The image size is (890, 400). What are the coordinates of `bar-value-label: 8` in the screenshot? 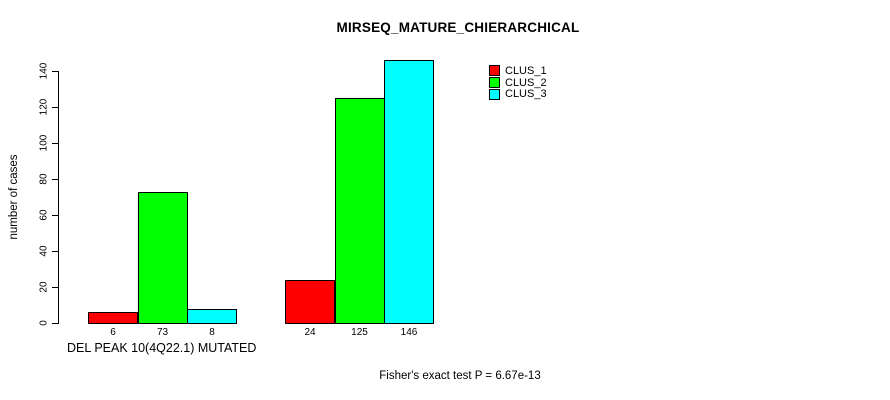 It's located at (212, 332).